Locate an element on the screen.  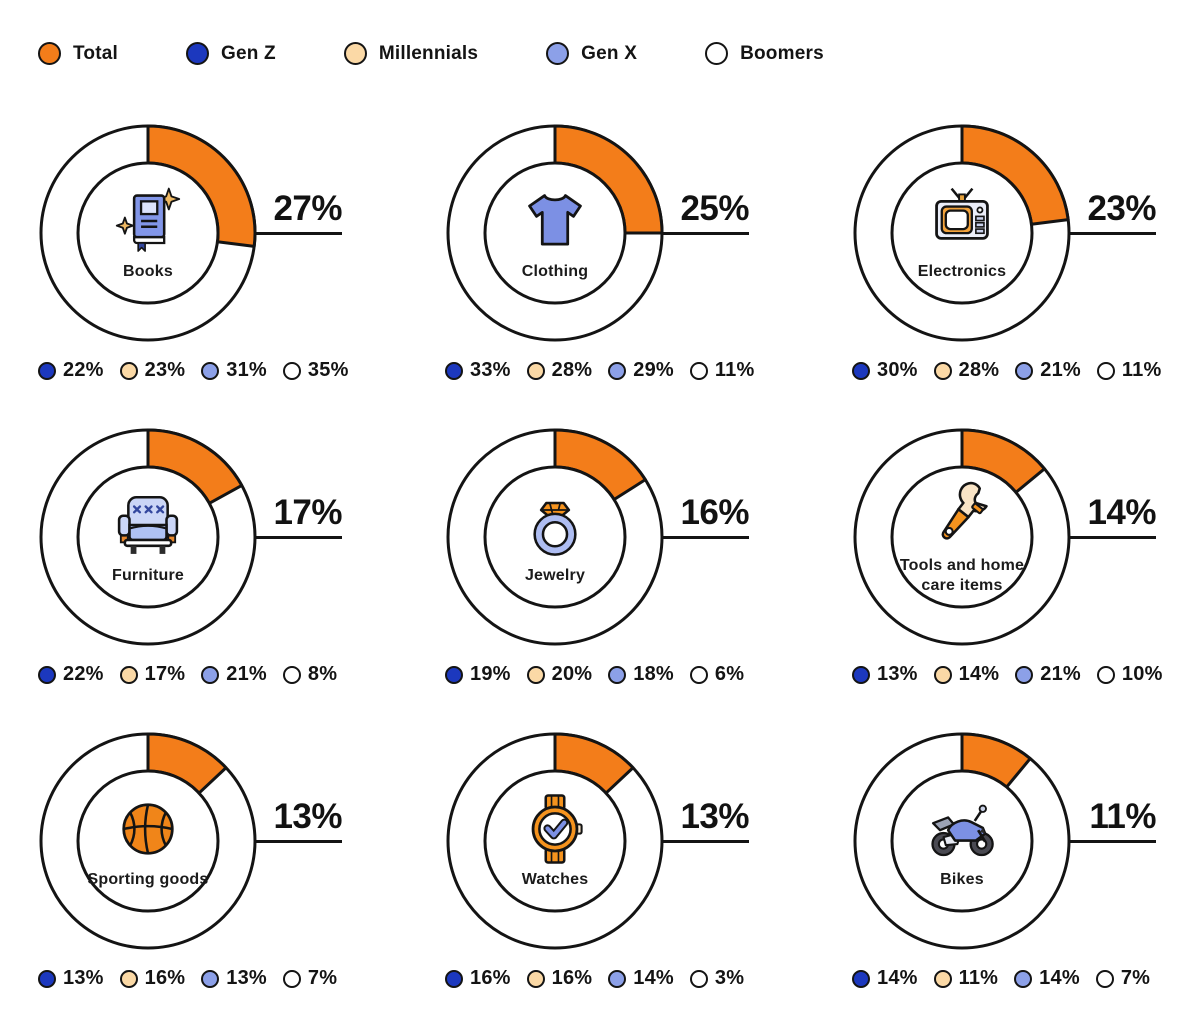
watches-icon is located at coordinates (557, 829).